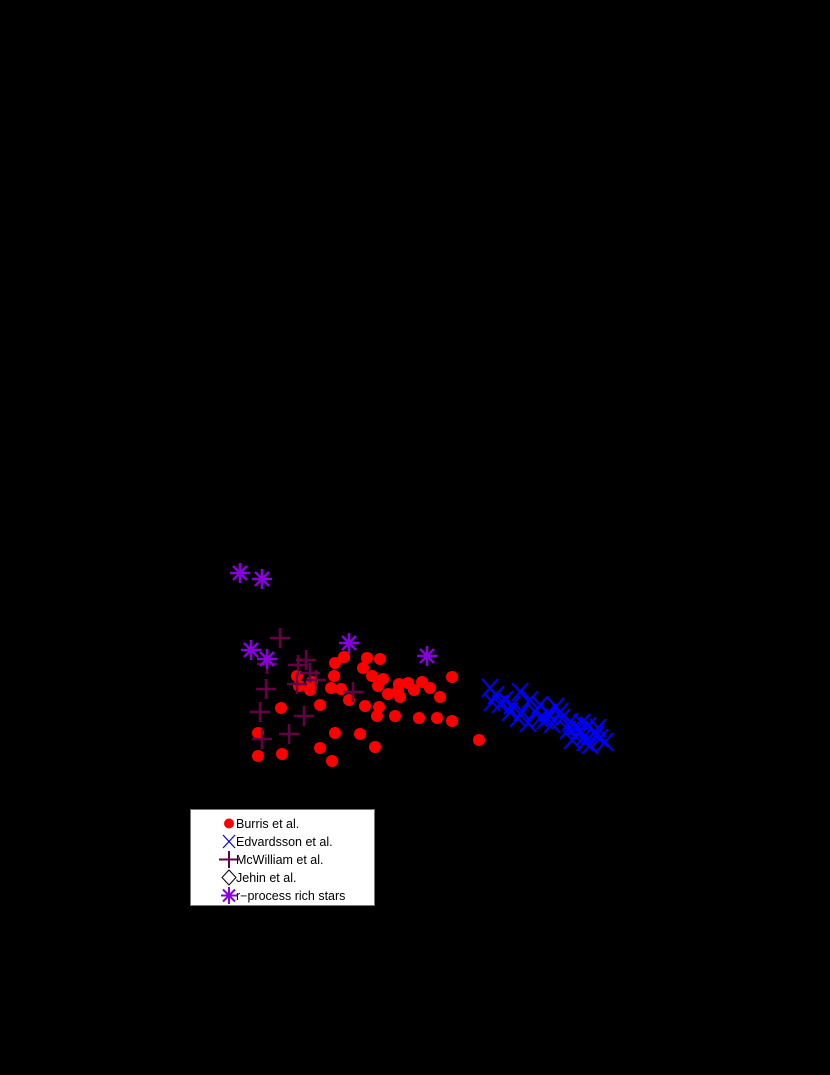 Image resolution: width=830 pixels, height=1075 pixels. I want to click on legend-item-edvardsson: Edvardsson et al., so click(277, 841).